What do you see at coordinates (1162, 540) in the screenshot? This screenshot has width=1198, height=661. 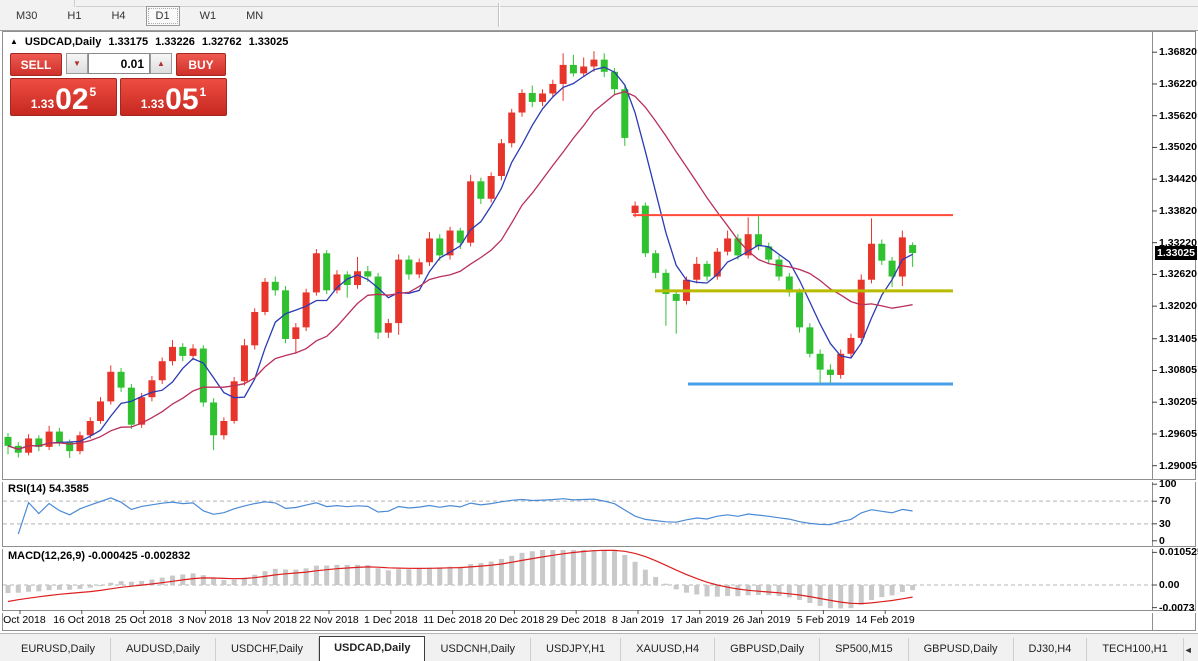 I see `rsi-axis-label: 0` at bounding box center [1162, 540].